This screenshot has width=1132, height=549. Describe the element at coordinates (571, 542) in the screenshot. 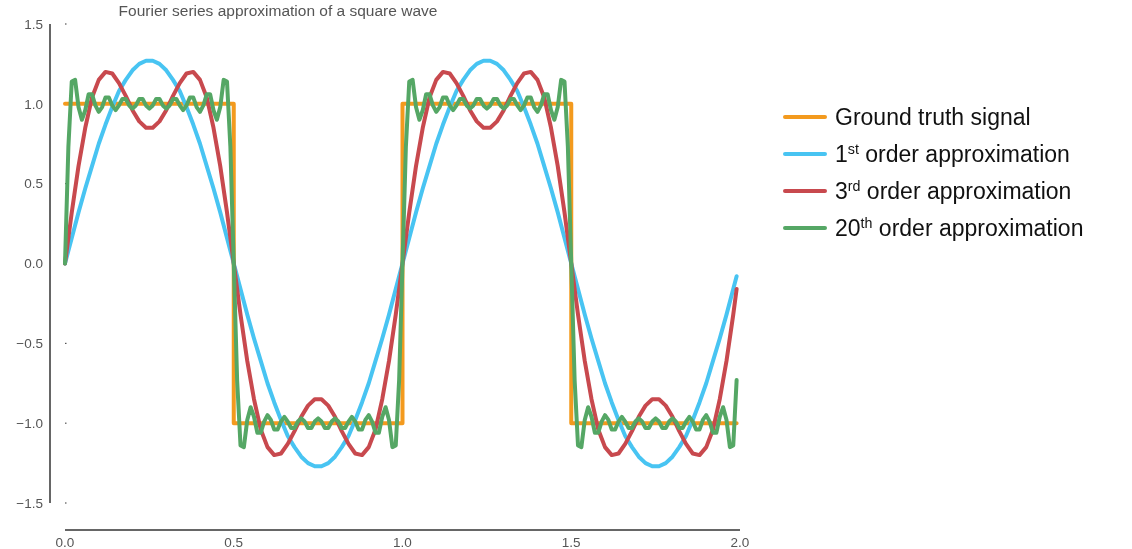

I see `x-tick-label: 1.5` at that location.